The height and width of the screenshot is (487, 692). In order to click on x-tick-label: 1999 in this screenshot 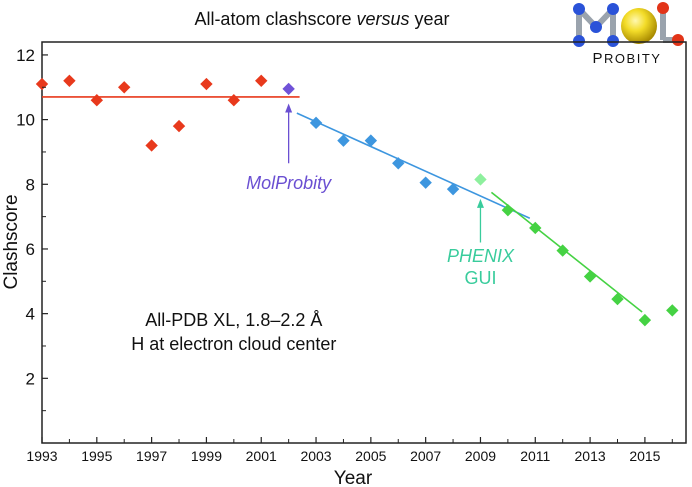, I will do `click(206, 456)`.